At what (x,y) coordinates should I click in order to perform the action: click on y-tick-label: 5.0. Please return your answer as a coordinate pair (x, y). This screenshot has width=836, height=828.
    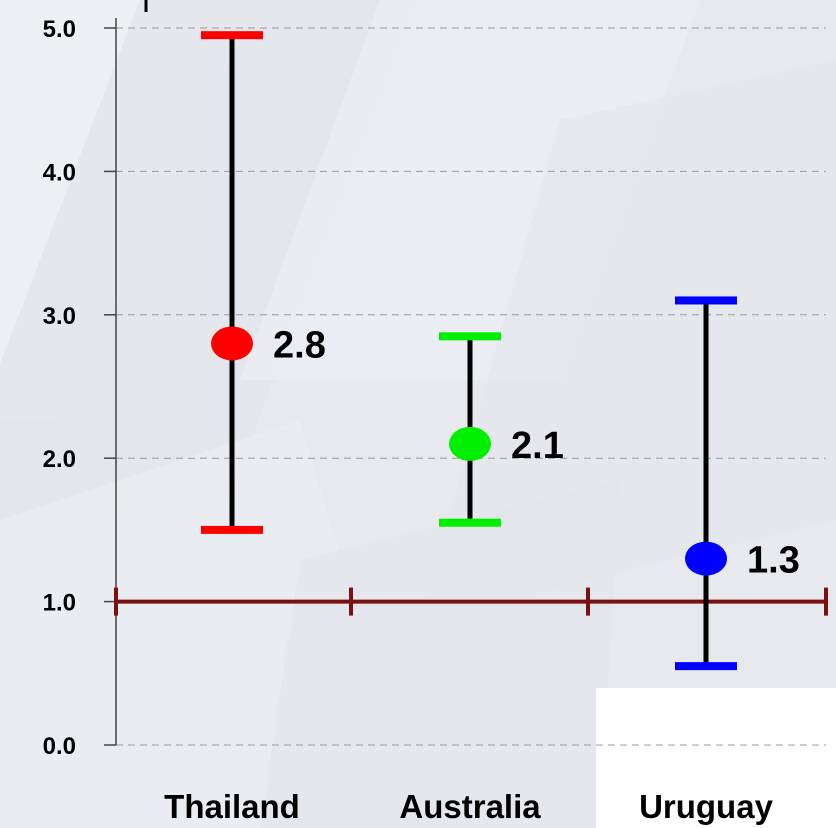
    Looking at the image, I should click on (59, 29).